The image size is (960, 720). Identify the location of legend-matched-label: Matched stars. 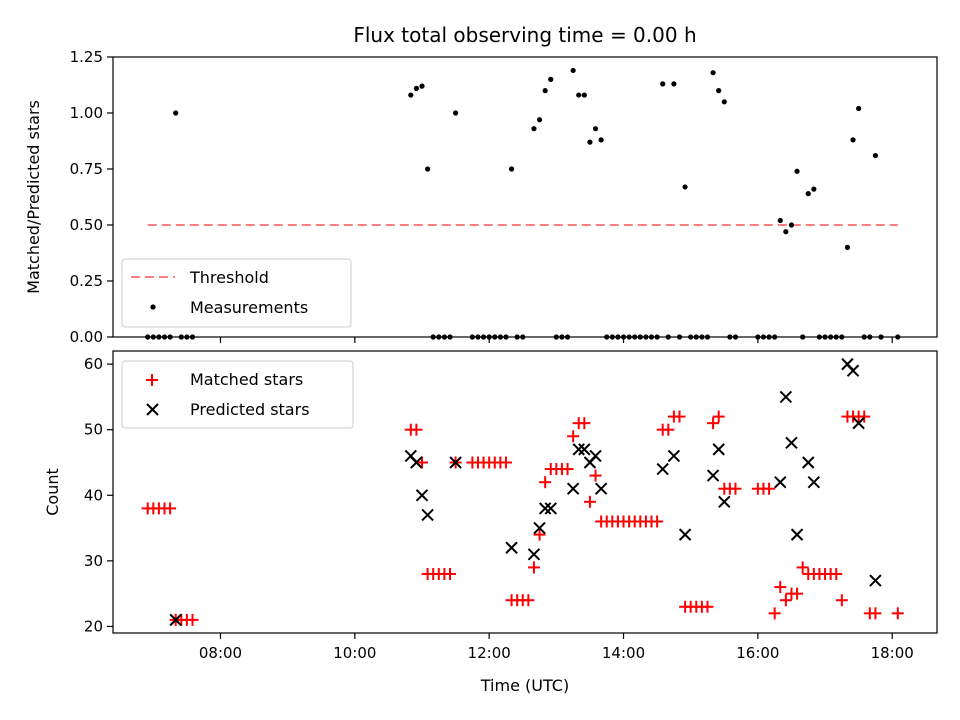
(246, 379).